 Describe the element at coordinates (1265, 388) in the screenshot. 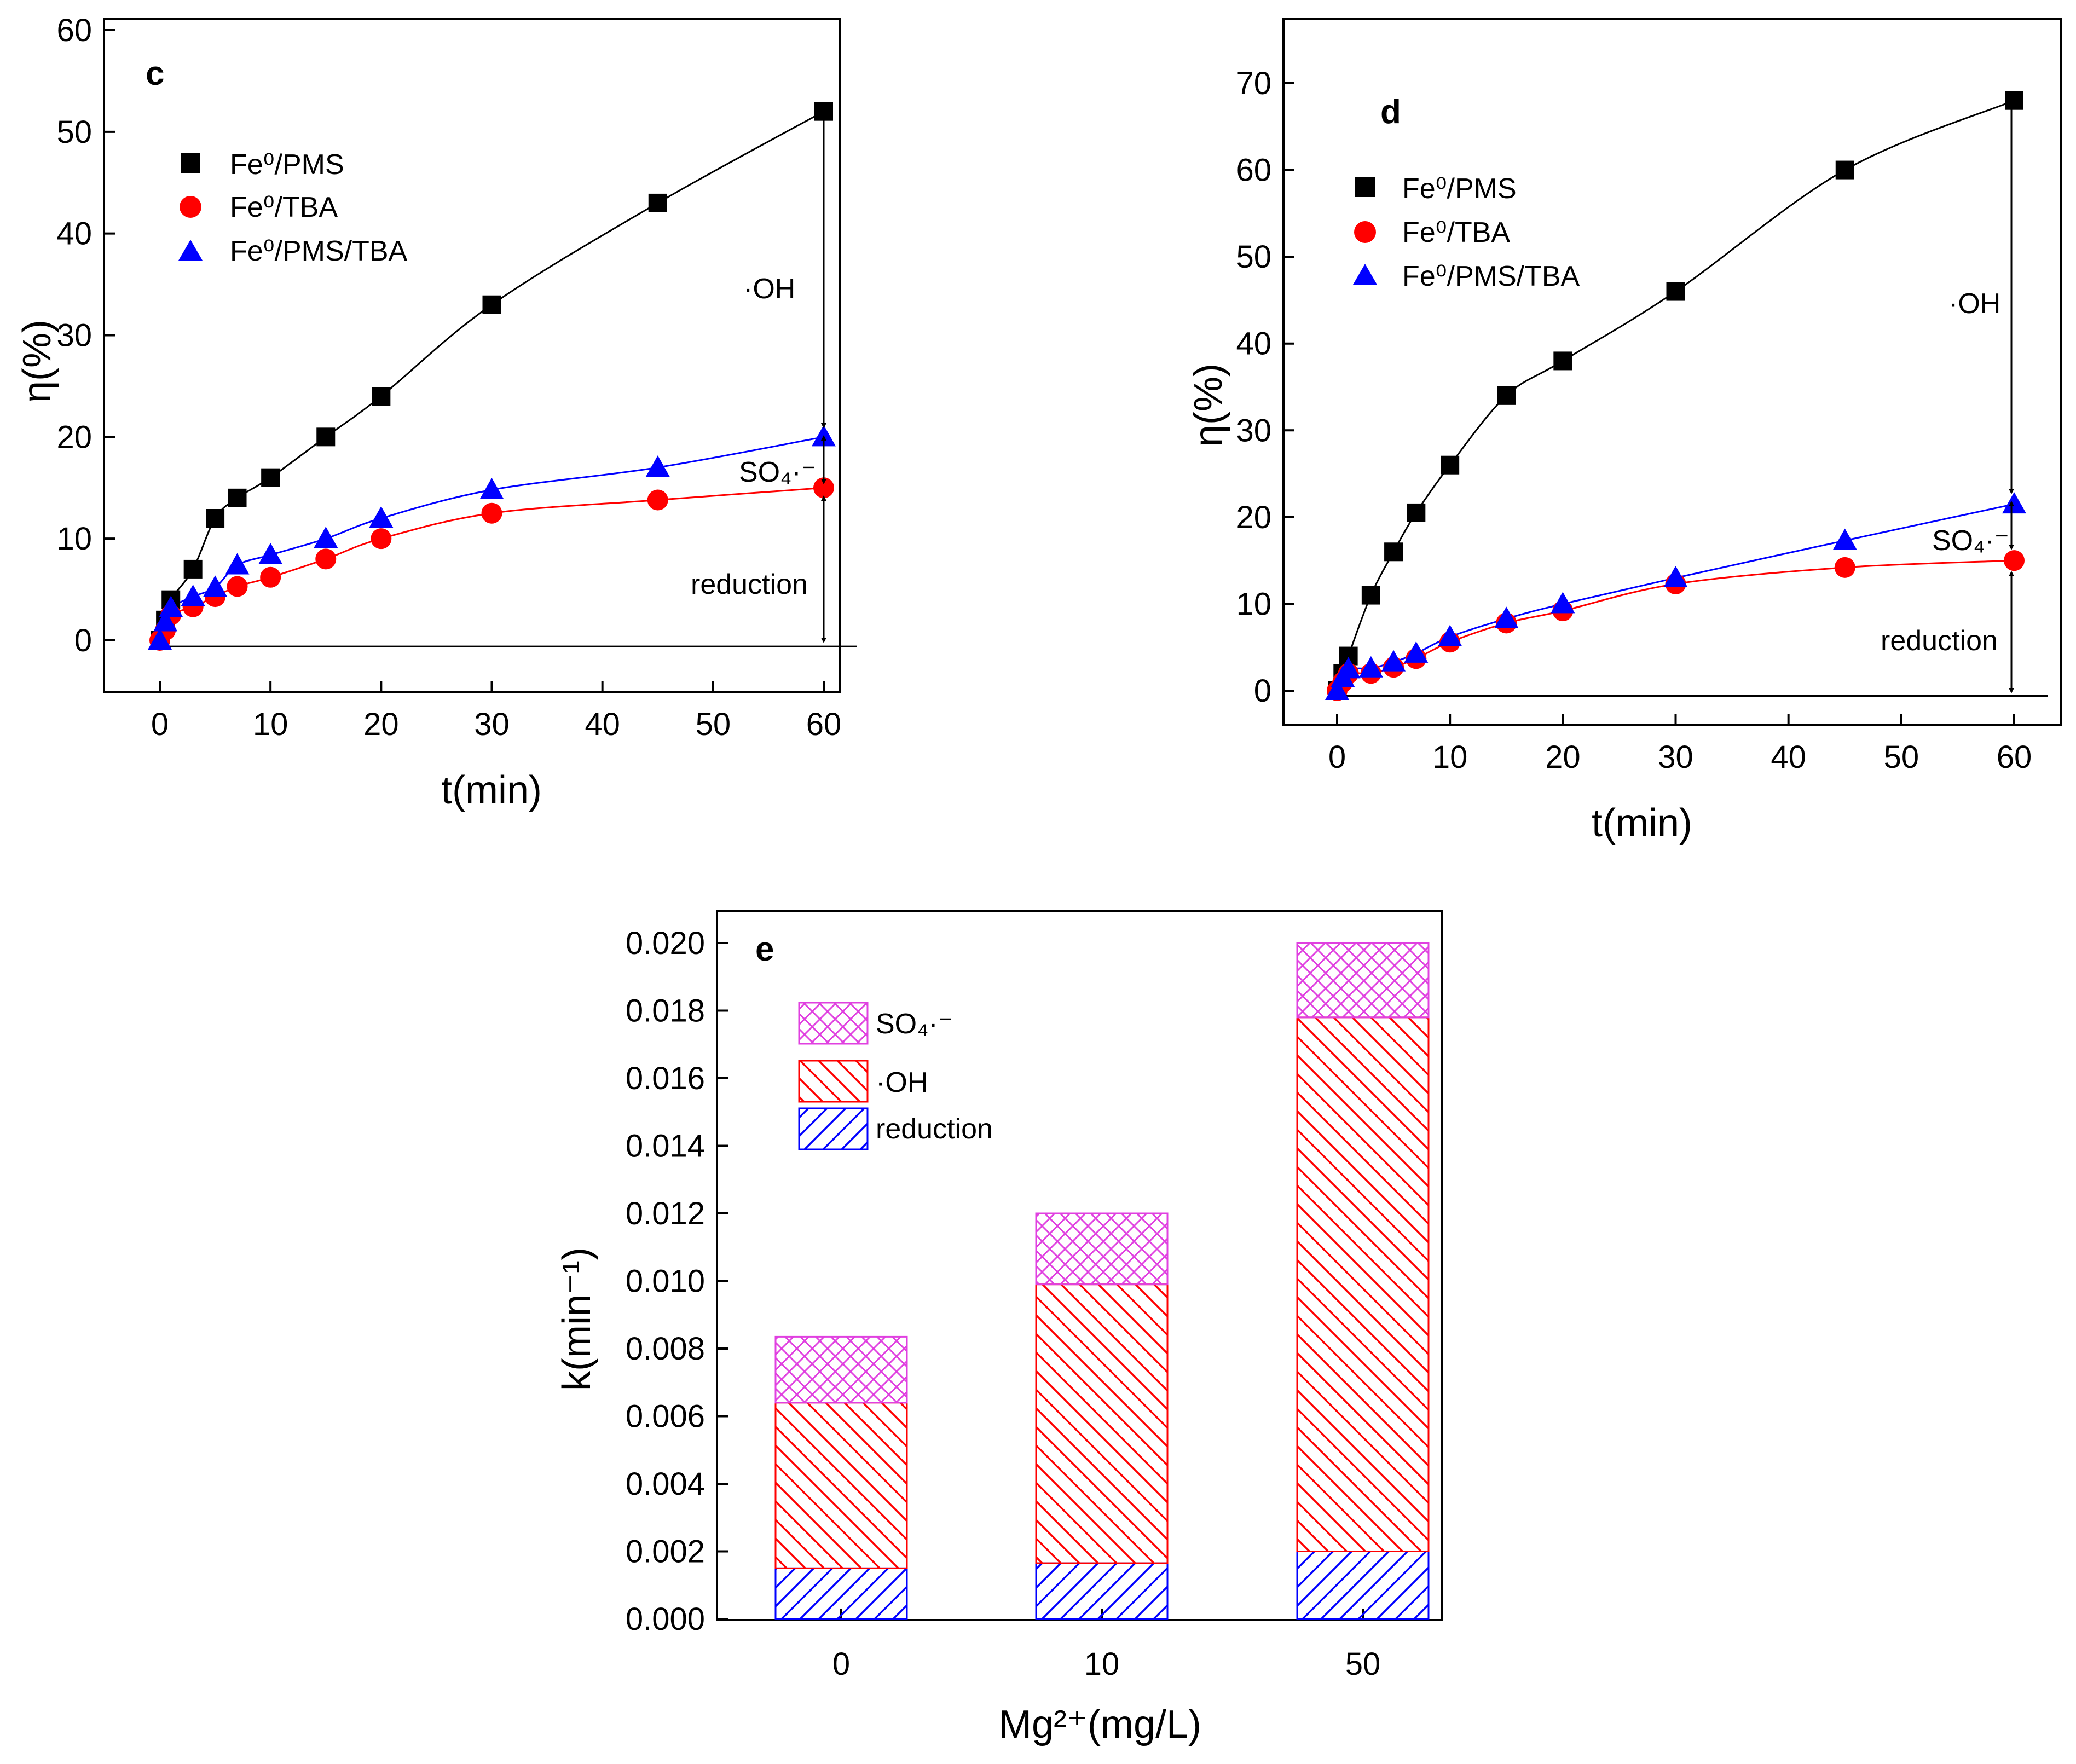

I see `panel-d-y-ticks: 0 10 20 30 40 50 60 70` at that location.